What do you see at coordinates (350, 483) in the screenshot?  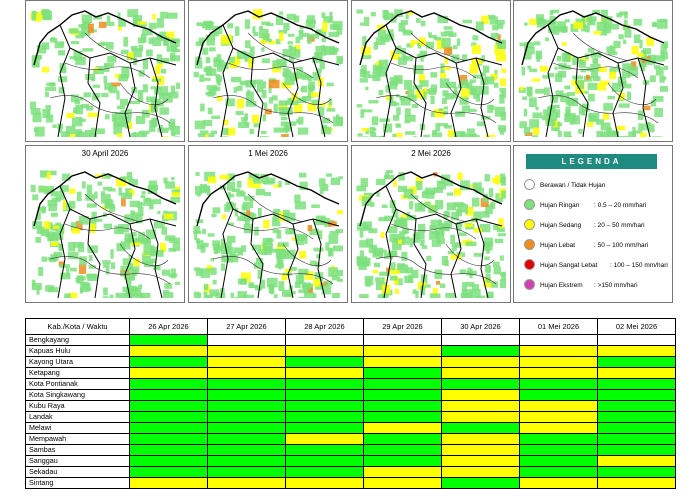 I see `table-row: Sintang` at bounding box center [350, 483].